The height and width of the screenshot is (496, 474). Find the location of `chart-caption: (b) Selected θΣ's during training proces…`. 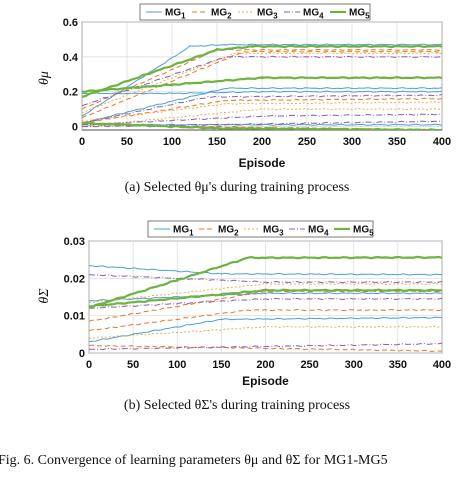

chart-caption: (b) Selected θΣ's during training proces… is located at coordinates (237, 405).